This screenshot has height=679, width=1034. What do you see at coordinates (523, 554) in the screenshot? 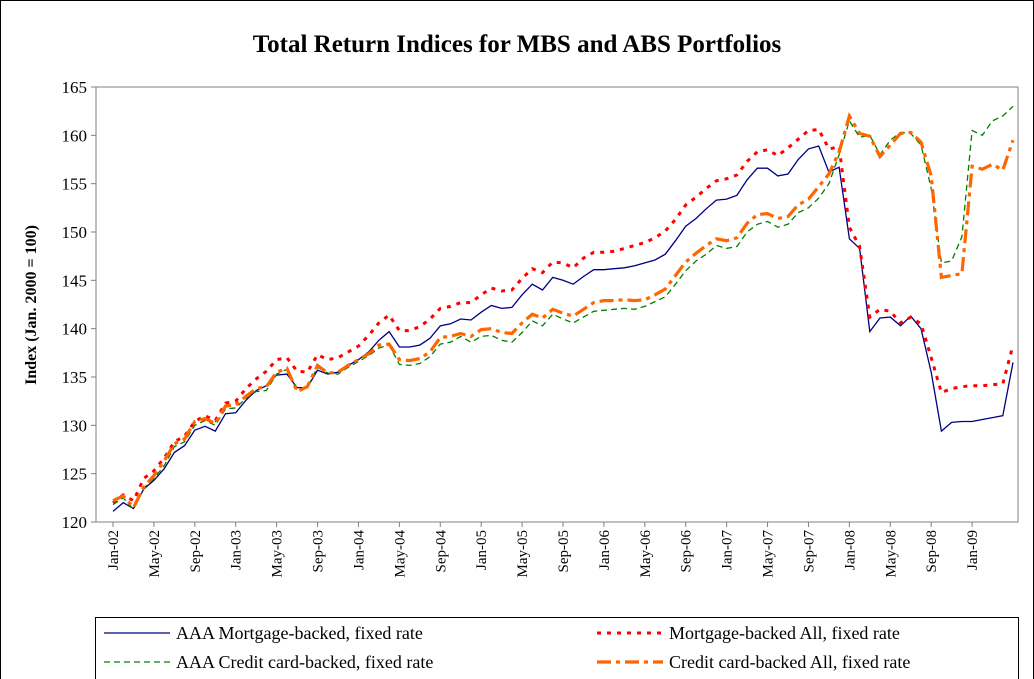
I see `x-tick-label: May-05` at bounding box center [523, 554].